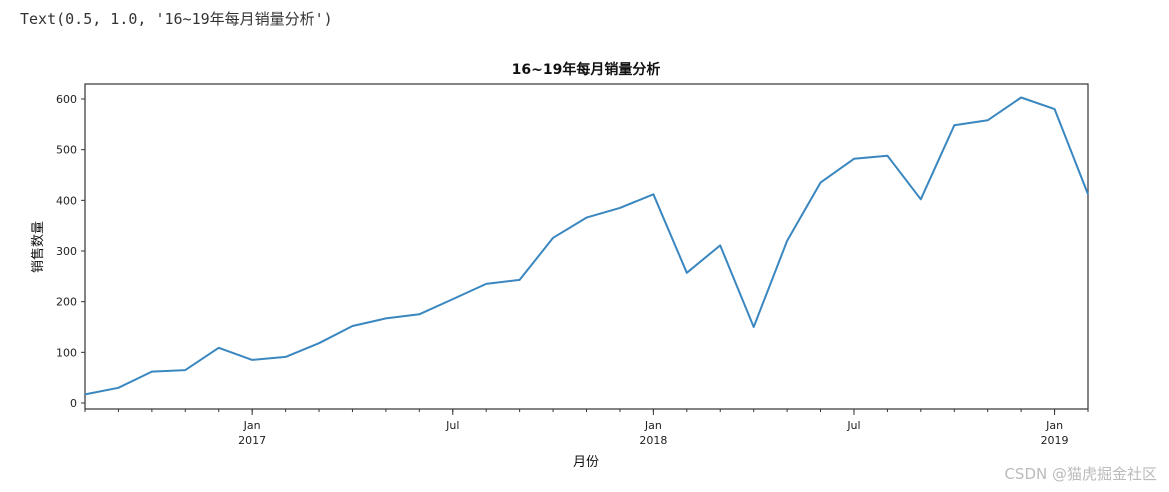 The width and height of the screenshot is (1169, 492). What do you see at coordinates (66, 302) in the screenshot?
I see `y-tick-label: 200` at bounding box center [66, 302].